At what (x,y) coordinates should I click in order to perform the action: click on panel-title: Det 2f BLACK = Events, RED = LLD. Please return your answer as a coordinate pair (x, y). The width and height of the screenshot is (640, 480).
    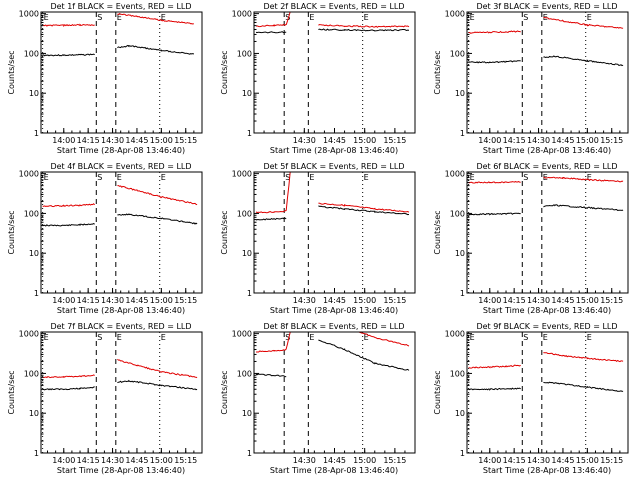
    Looking at the image, I should click on (333, 6).